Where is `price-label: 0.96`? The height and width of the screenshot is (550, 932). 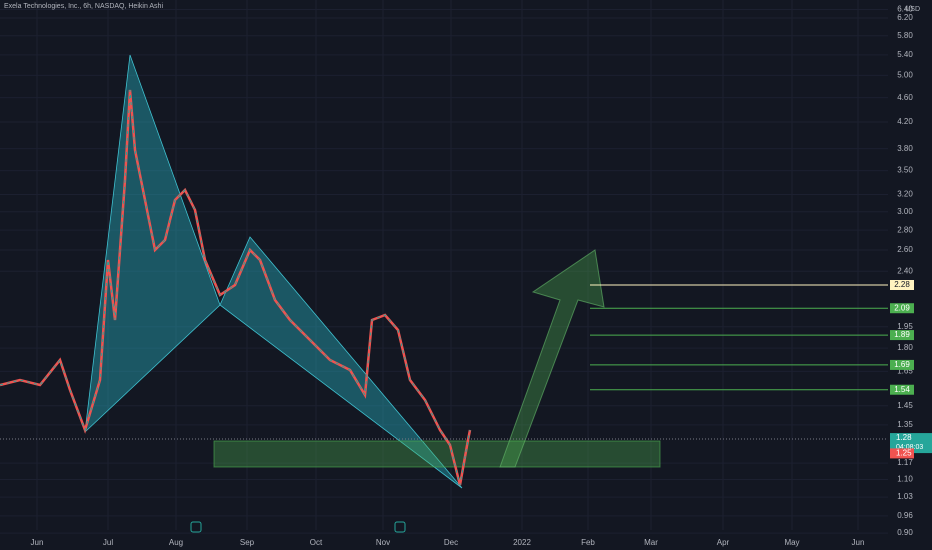
price-label: 0.96 is located at coordinates (905, 515).